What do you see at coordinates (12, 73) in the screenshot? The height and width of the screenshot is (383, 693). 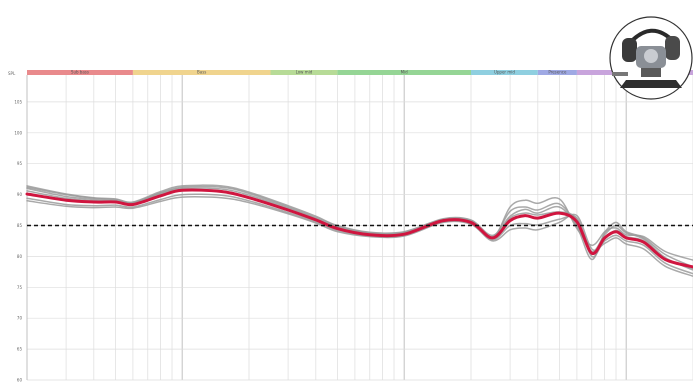 I see `y-axis-unit-label: SPL` at bounding box center [12, 73].